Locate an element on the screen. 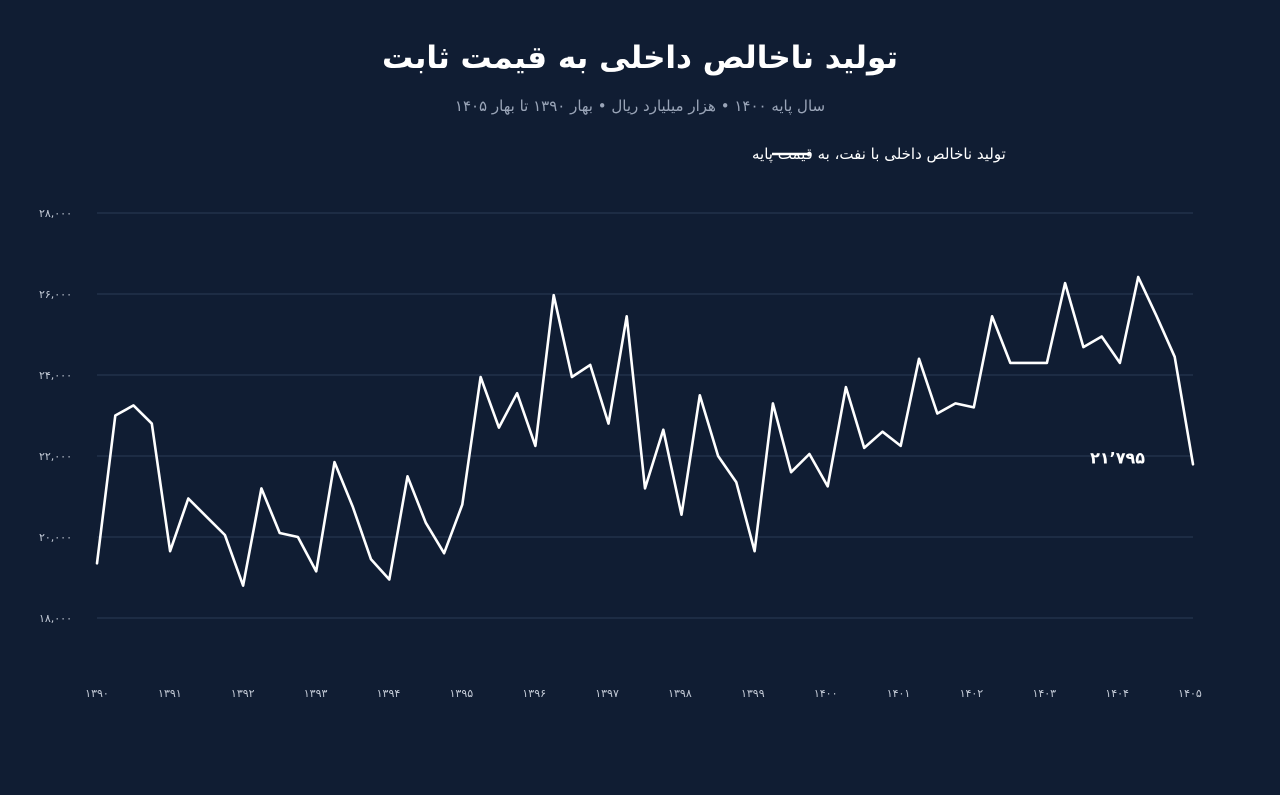 Image resolution: width=1280 pixels, height=795 pixels. x-tick-label: ۱۳۹۰ is located at coordinates (97, 693).